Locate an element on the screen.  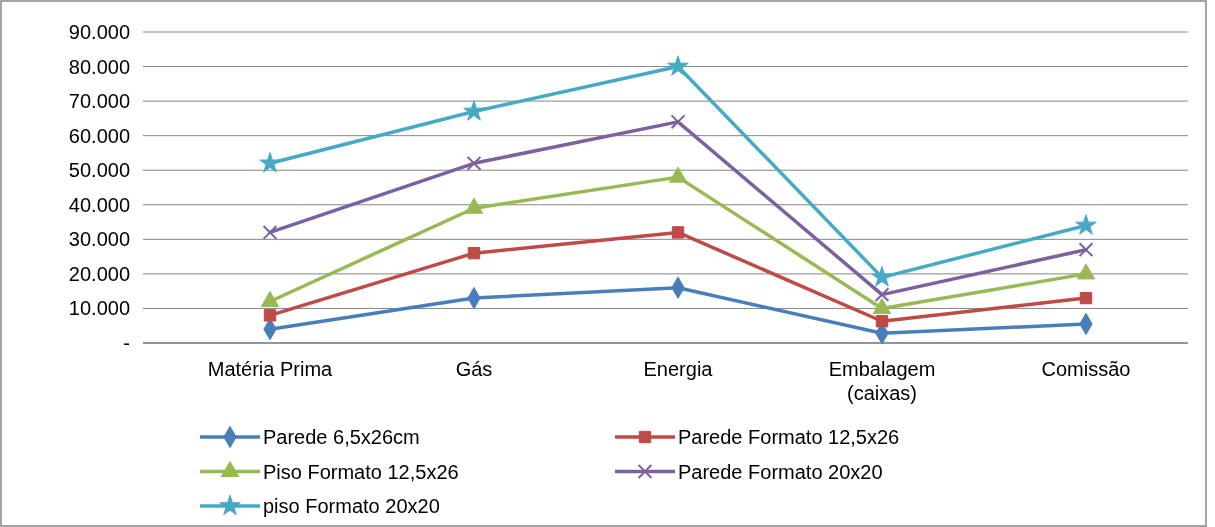
legend-label: Parede 6,5x26cm is located at coordinates (341, 437).